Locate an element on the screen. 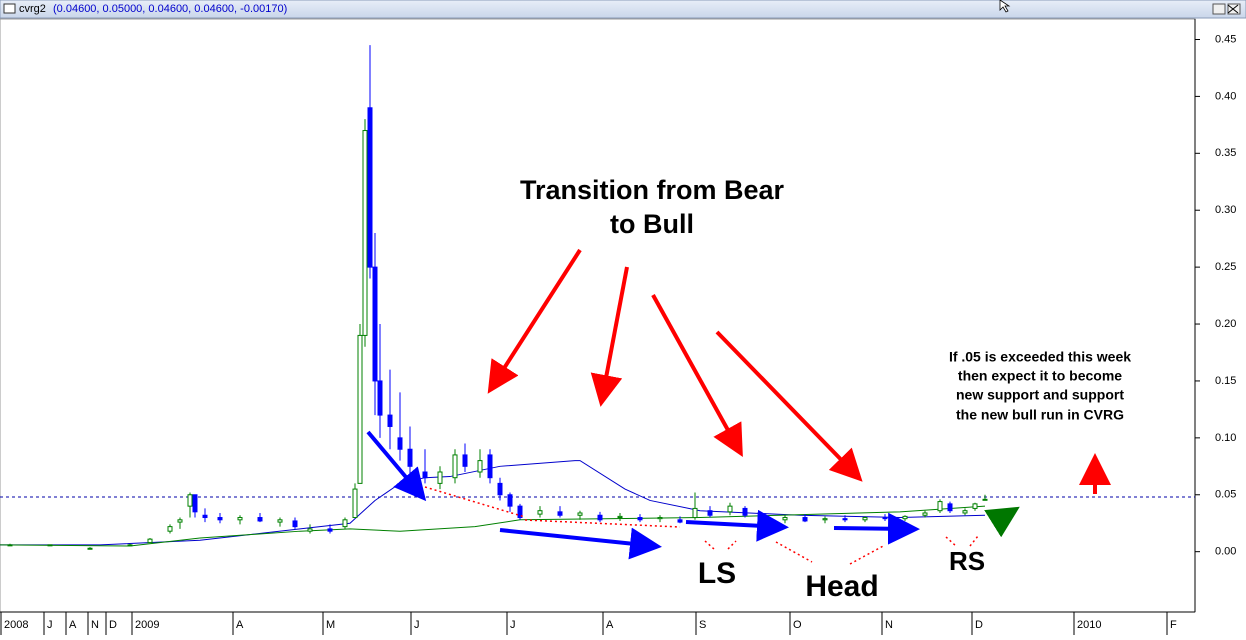 The height and width of the screenshot is (640, 1246). y-tick-label: 0.35 is located at coordinates (1225, 153).